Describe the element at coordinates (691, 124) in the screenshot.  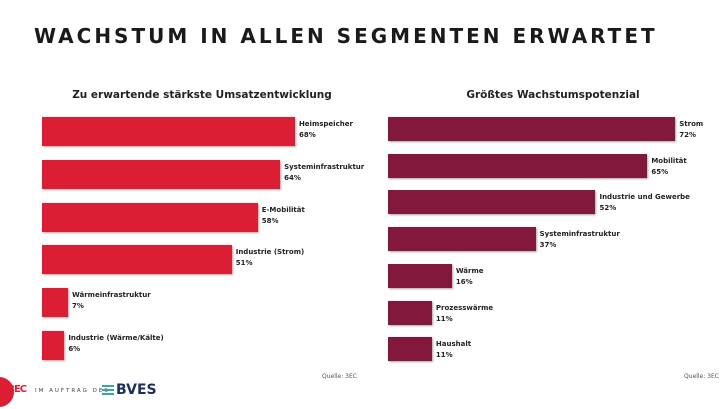
I see `category-label: Strom` at that location.